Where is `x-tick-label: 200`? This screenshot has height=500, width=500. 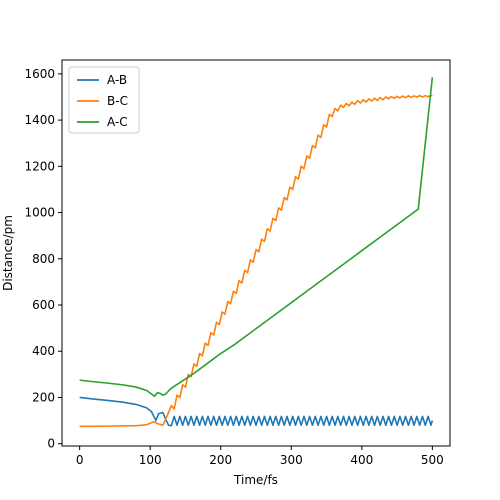
x-tick-label: 200 is located at coordinates (220, 460).